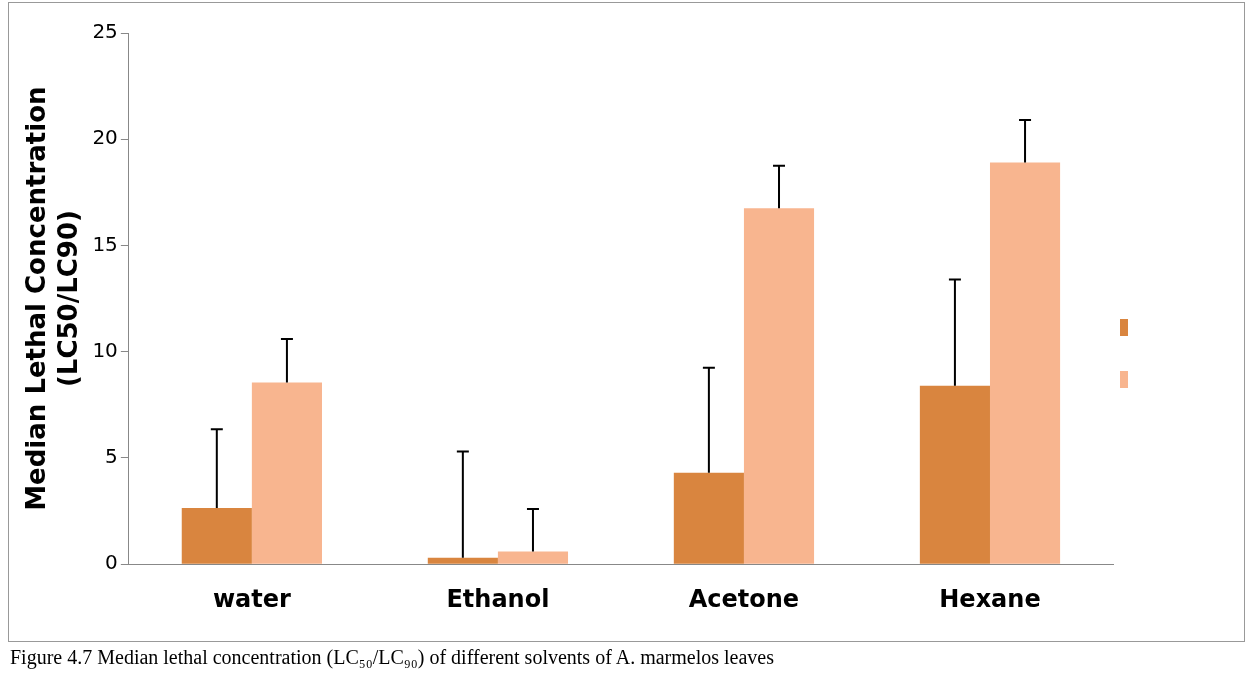 Image resolution: width=1247 pixels, height=688 pixels. I want to click on caption: Figure 4.7 Median lethal concentration (LC₅₀/LC₉₀) of different solvents of A. marmelos leaves, so click(392, 657).